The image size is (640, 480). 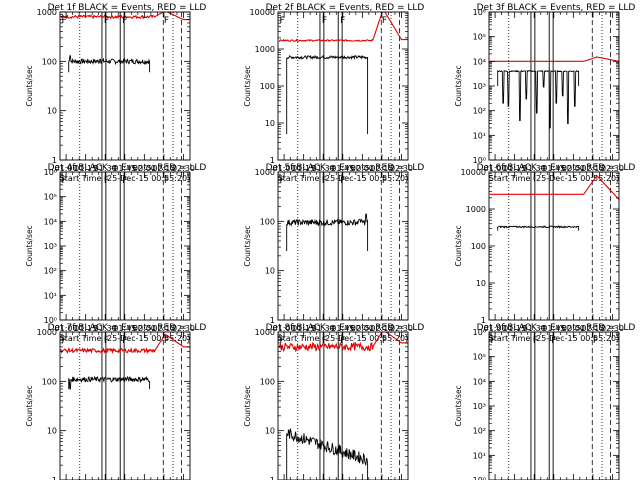 What do you see at coordinates (479, 431) in the screenshot?
I see `y-tick-label: 10²` at bounding box center [479, 431].